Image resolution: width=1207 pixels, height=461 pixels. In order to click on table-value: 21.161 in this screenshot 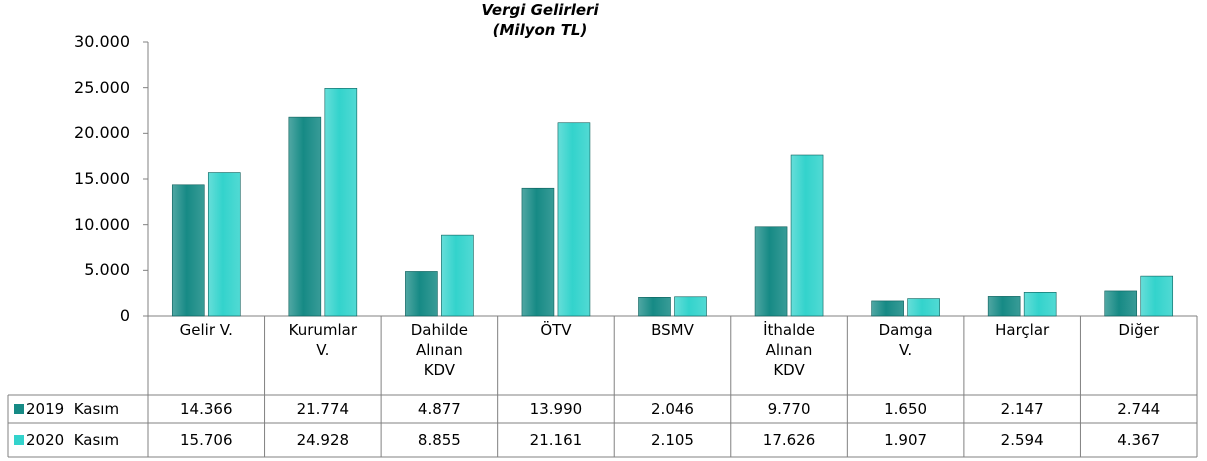, I will do `click(556, 440)`.